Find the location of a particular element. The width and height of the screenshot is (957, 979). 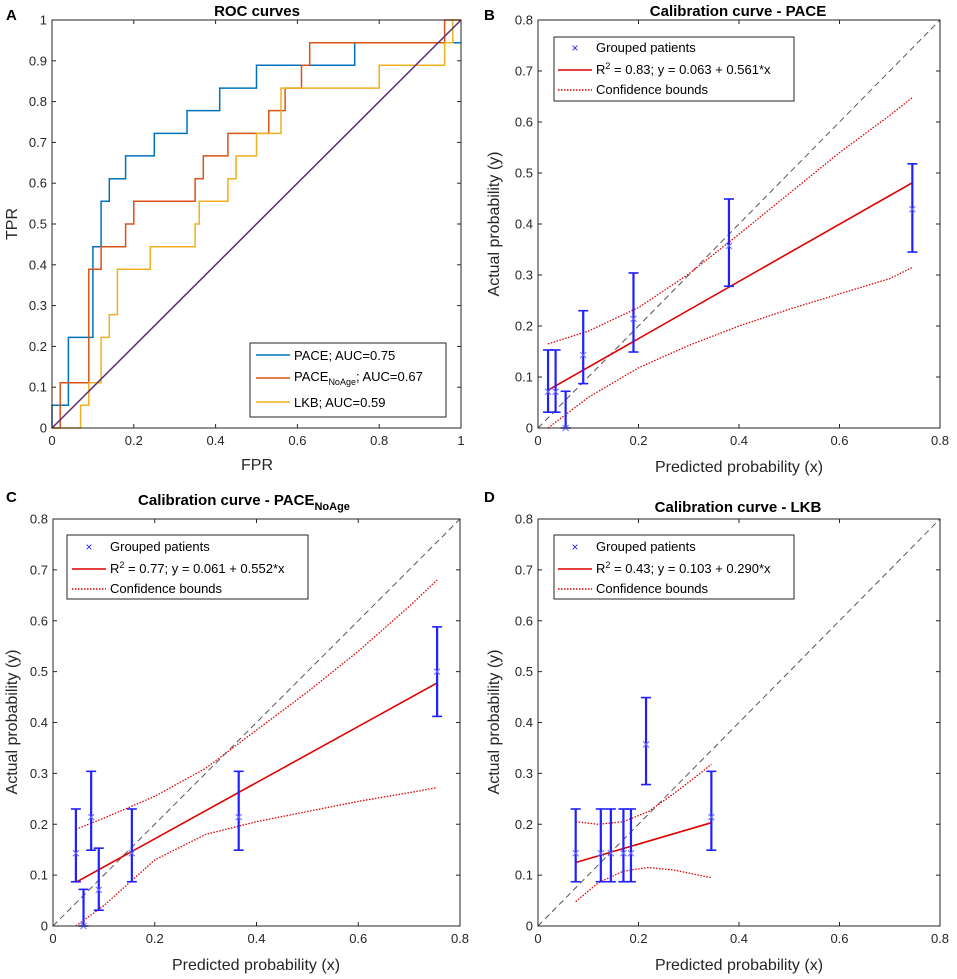

y-tick-label: 0.5 is located at coordinates (524, 671).